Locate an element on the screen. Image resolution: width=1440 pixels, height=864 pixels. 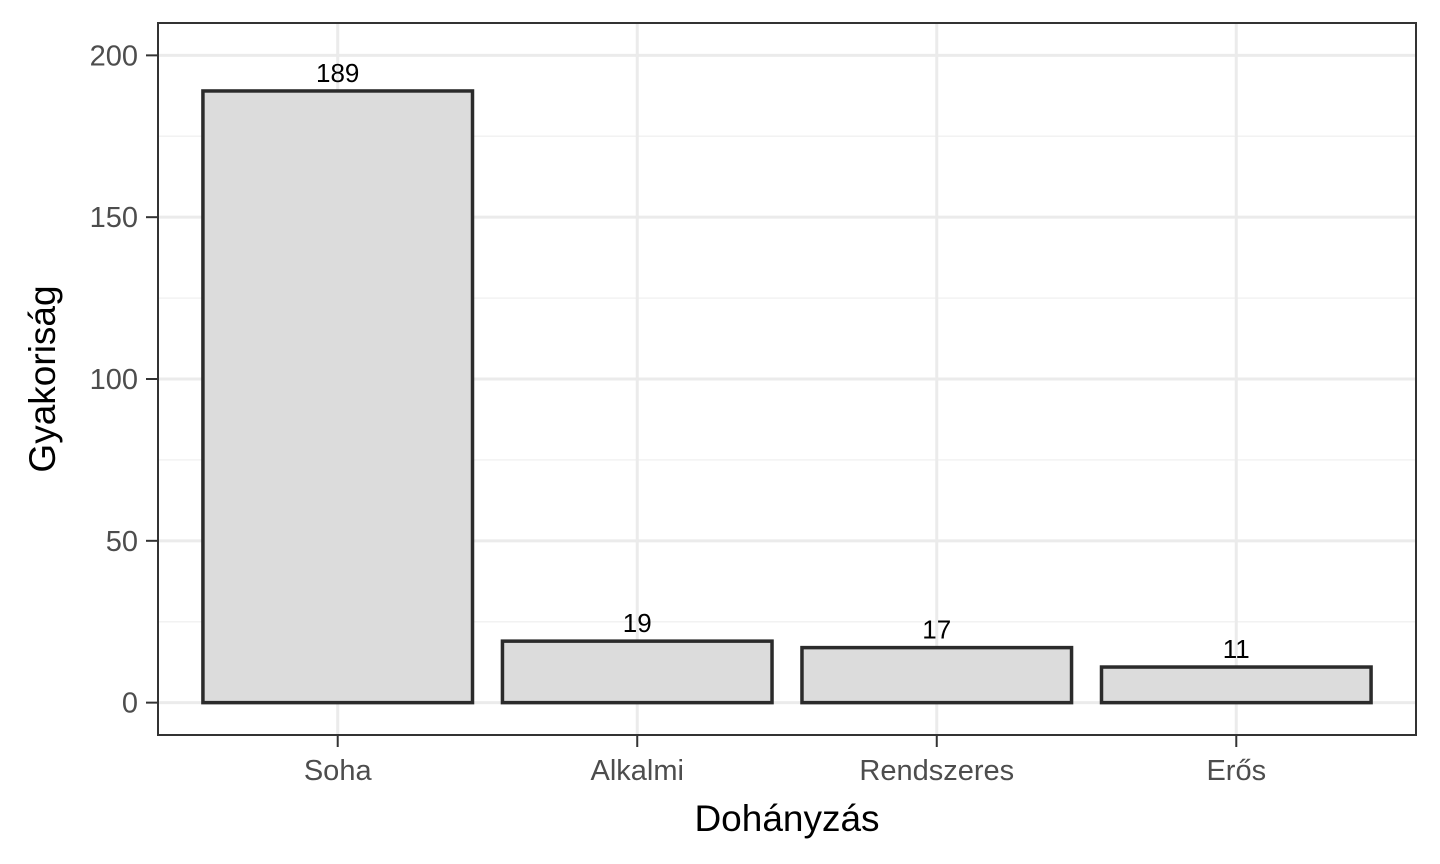
y-axis-title: Gyakoriság is located at coordinates (42, 378).